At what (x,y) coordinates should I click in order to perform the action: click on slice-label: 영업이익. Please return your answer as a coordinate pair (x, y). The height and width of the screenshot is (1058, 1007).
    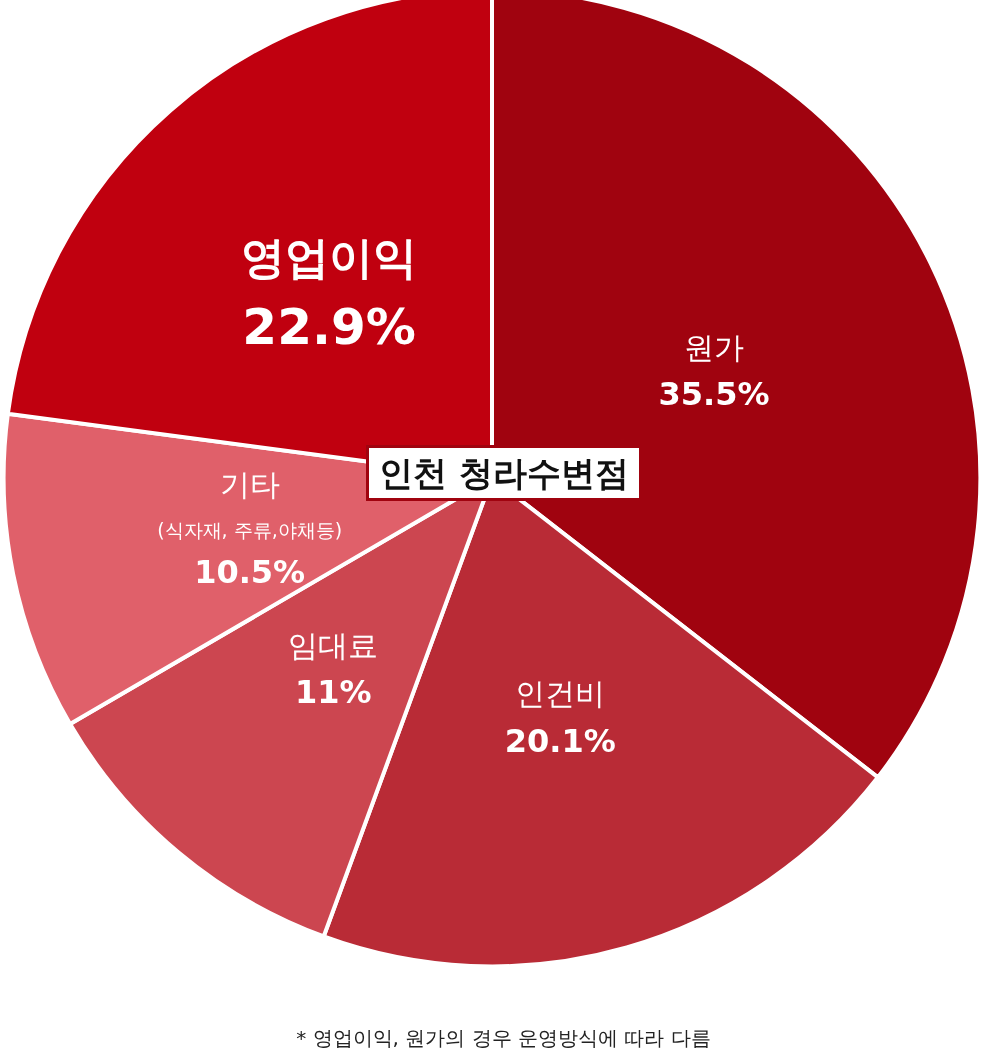
    Looking at the image, I should click on (329, 257).